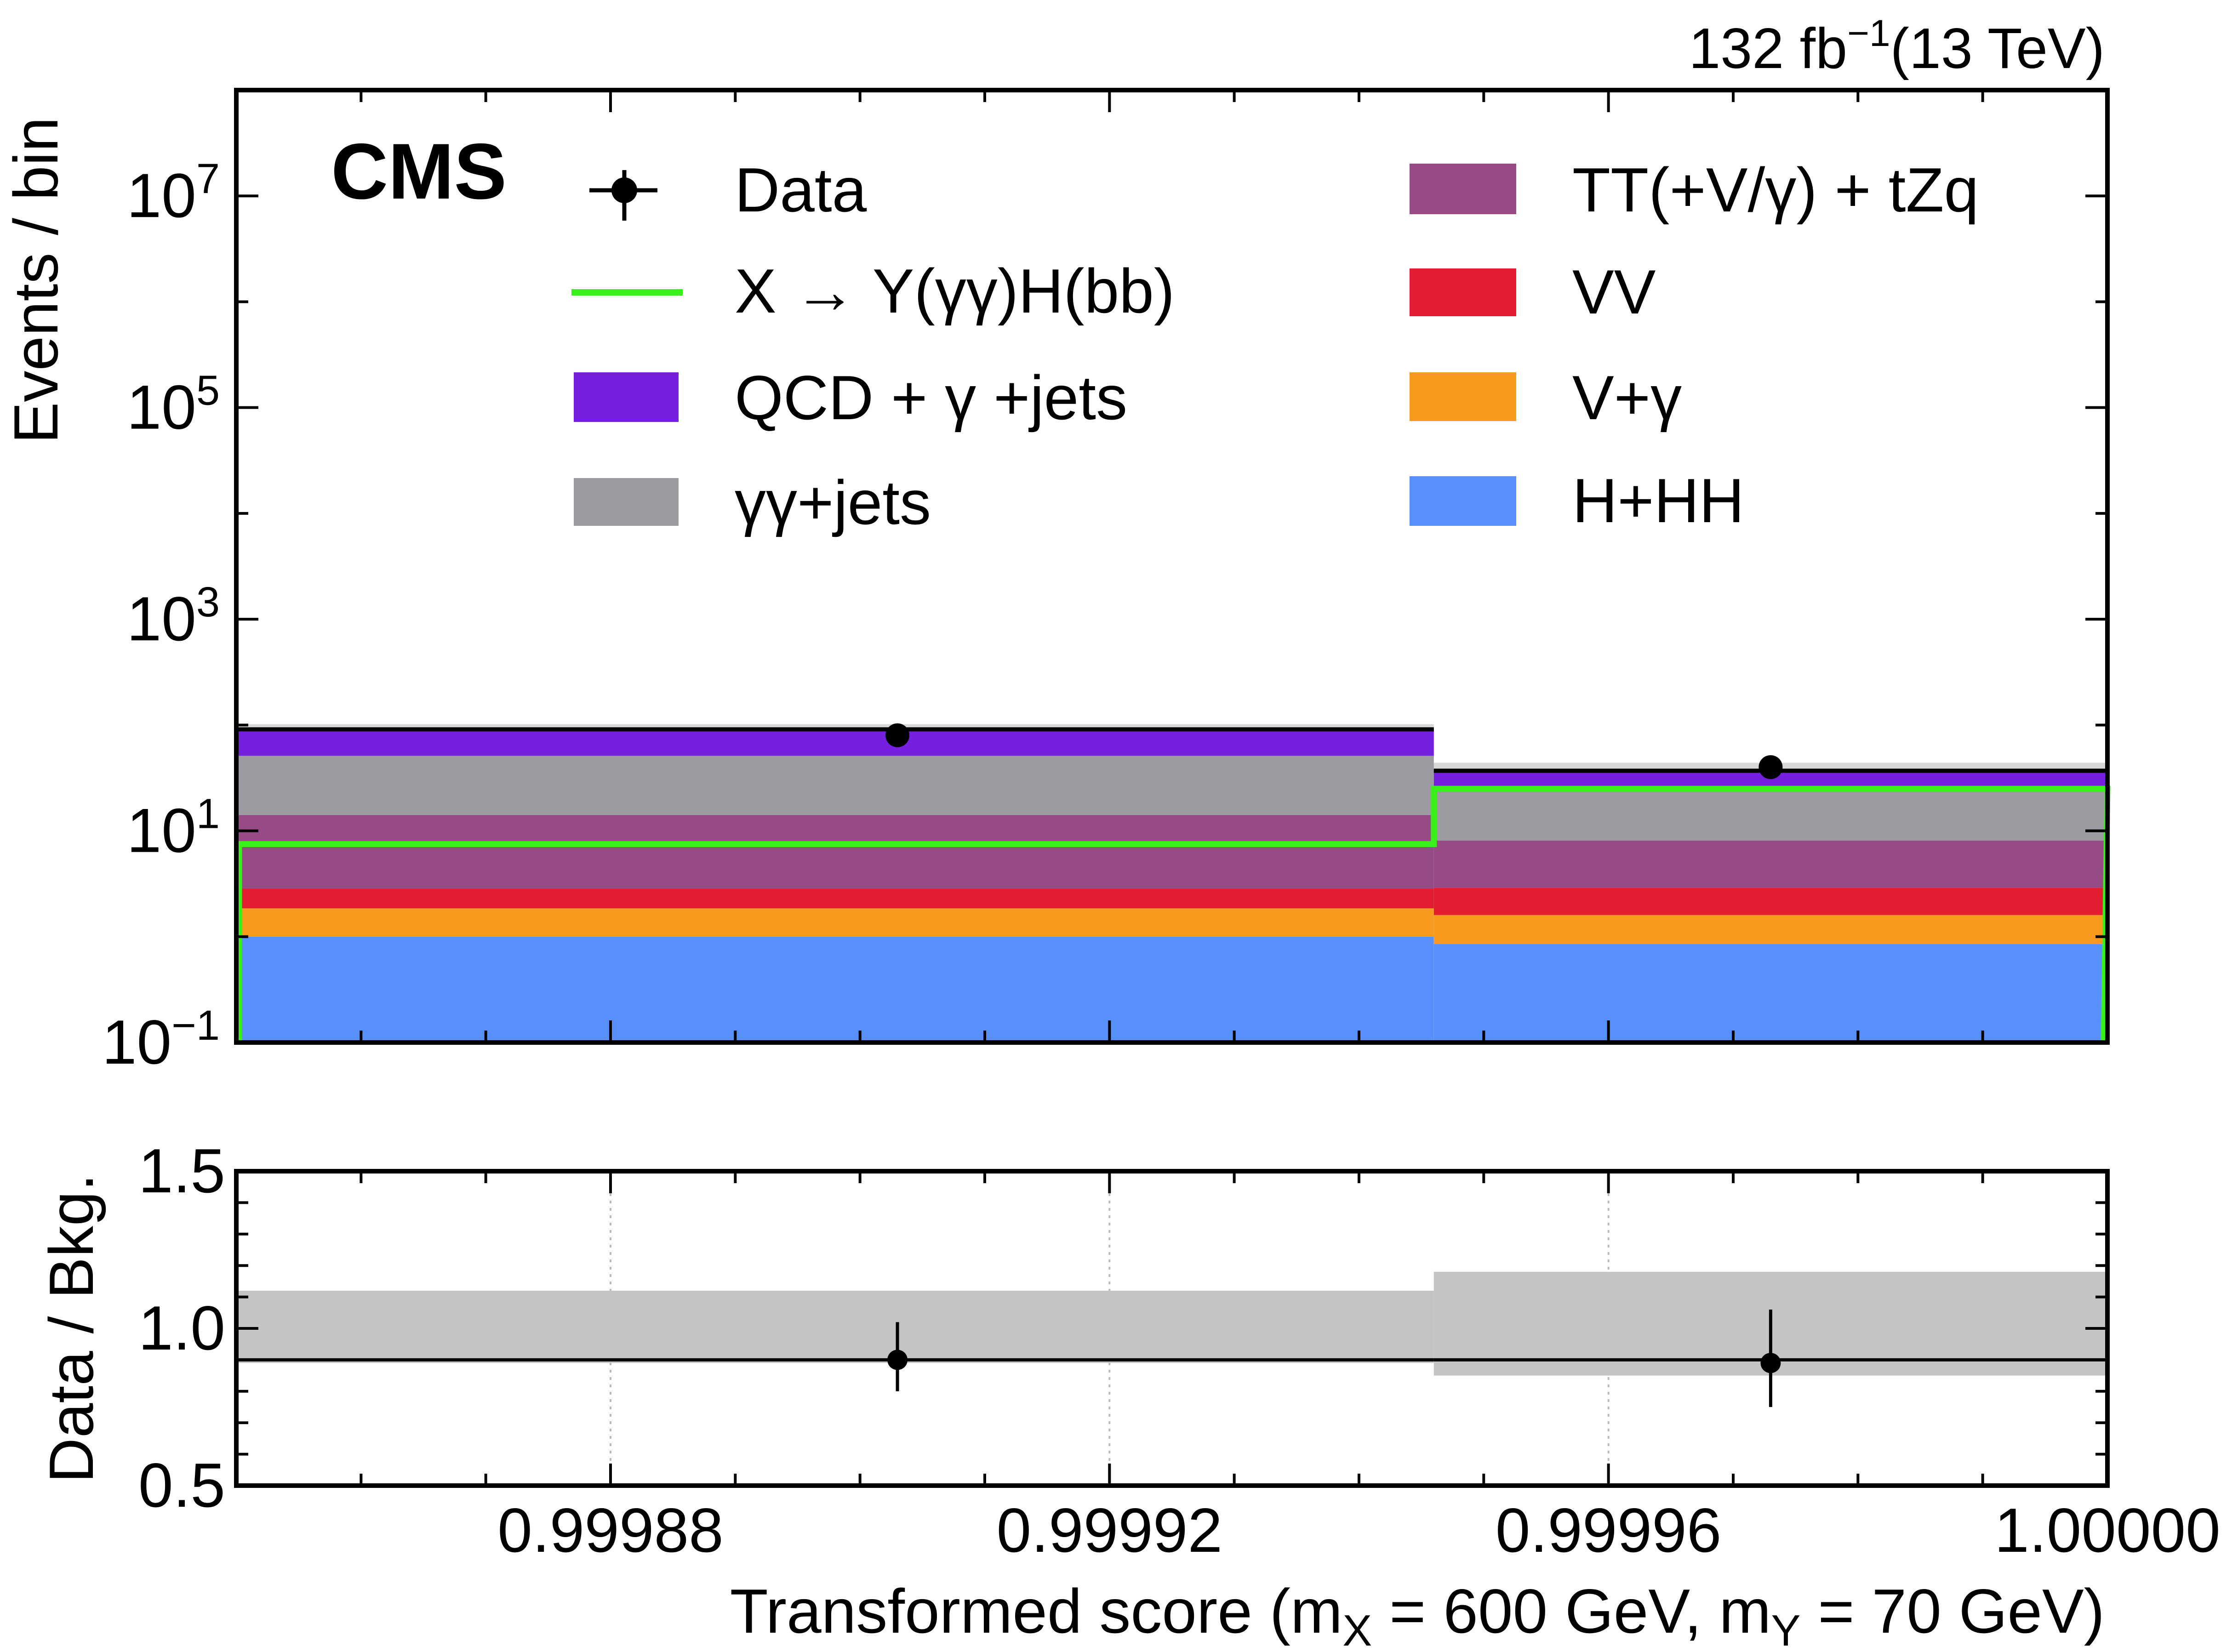 The height and width of the screenshot is (1652, 2238). What do you see at coordinates (1609, 1530) in the screenshot?
I see `x-tick-label-3: 0.99996` at bounding box center [1609, 1530].